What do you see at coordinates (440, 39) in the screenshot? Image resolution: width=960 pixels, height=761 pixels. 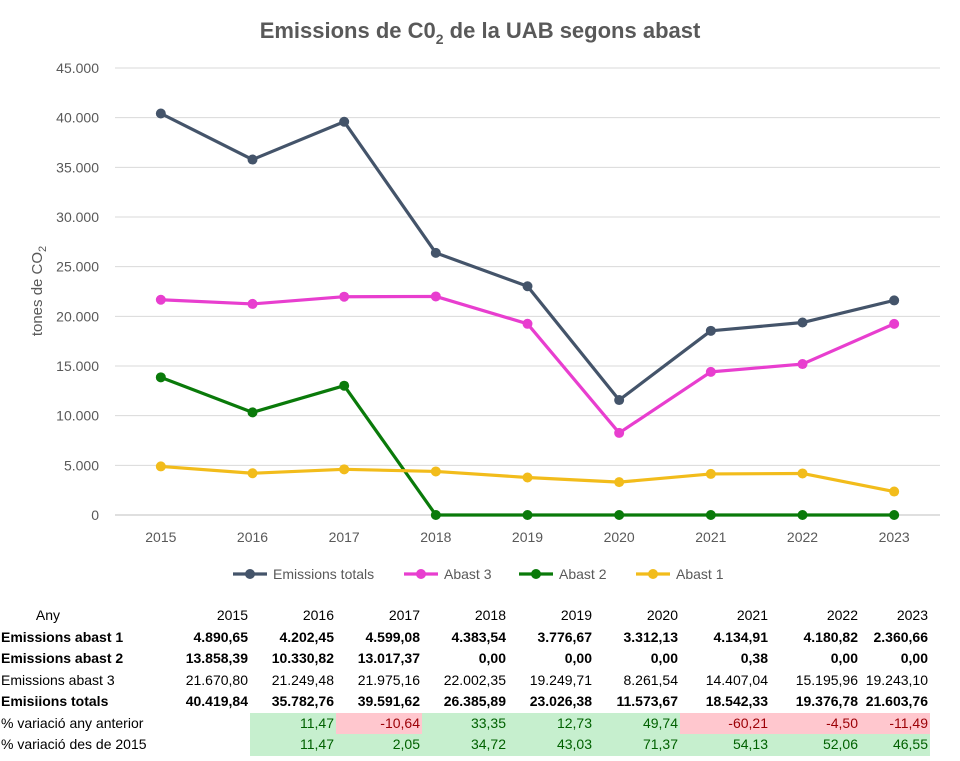 I see `chart-title-subscript: 2` at bounding box center [440, 39].